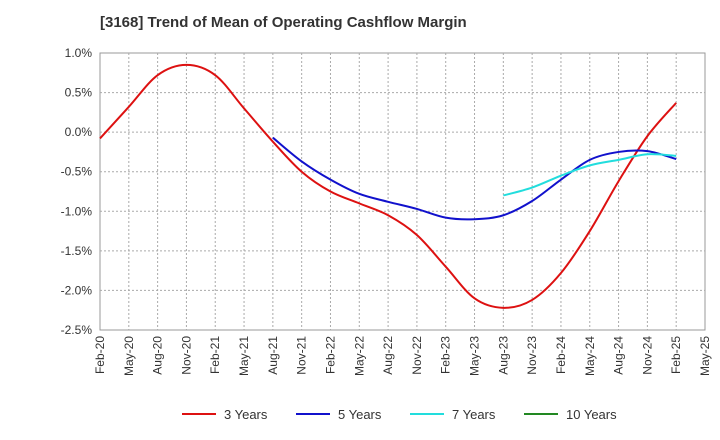  What do you see at coordinates (77, 172) in the screenshot?
I see `y-tick-label: -0.5%` at bounding box center [77, 172].